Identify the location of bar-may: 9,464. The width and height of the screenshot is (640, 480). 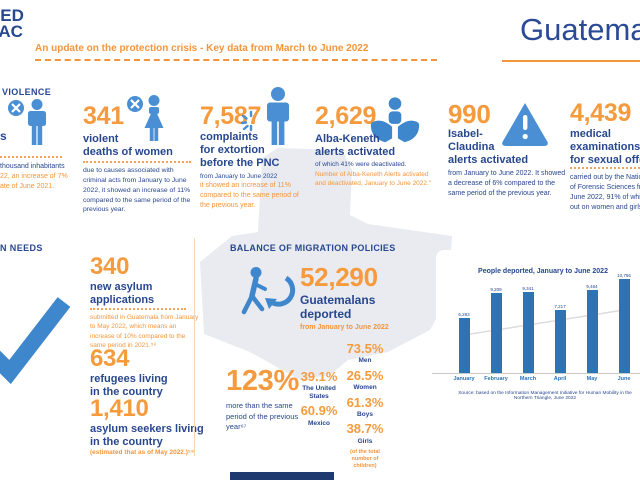
(592, 328).